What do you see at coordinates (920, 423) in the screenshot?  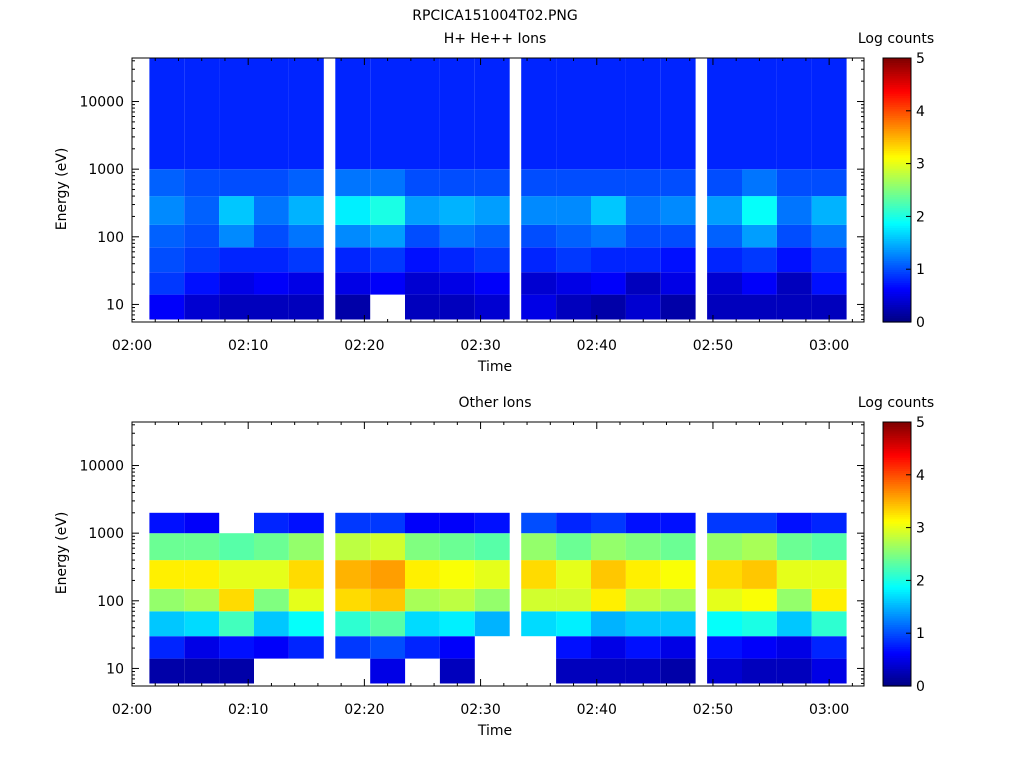 I see `colorbar-tick-label: 5` at bounding box center [920, 423].